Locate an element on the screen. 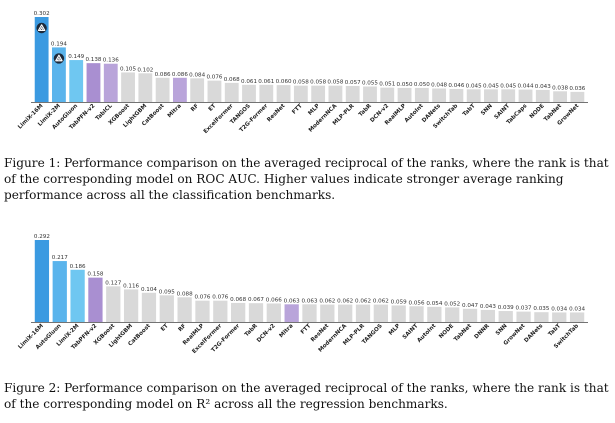 The image size is (615, 423). tick-label-ftt: FTT is located at coordinates (297, 109).